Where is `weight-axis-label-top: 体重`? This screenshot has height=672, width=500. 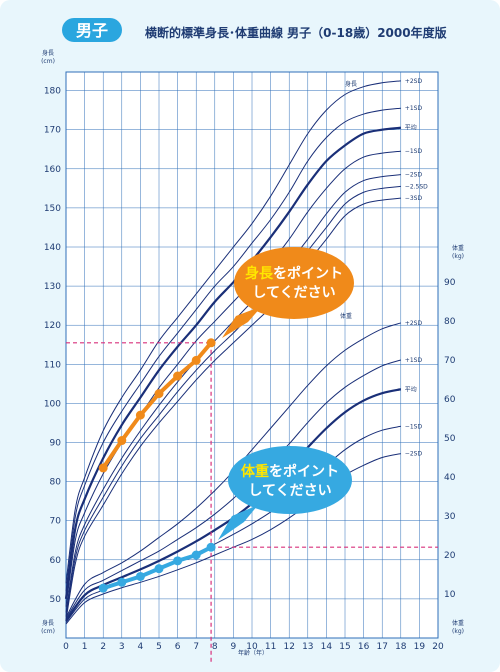 weight-axis-label-top: 体重 is located at coordinates (458, 248).